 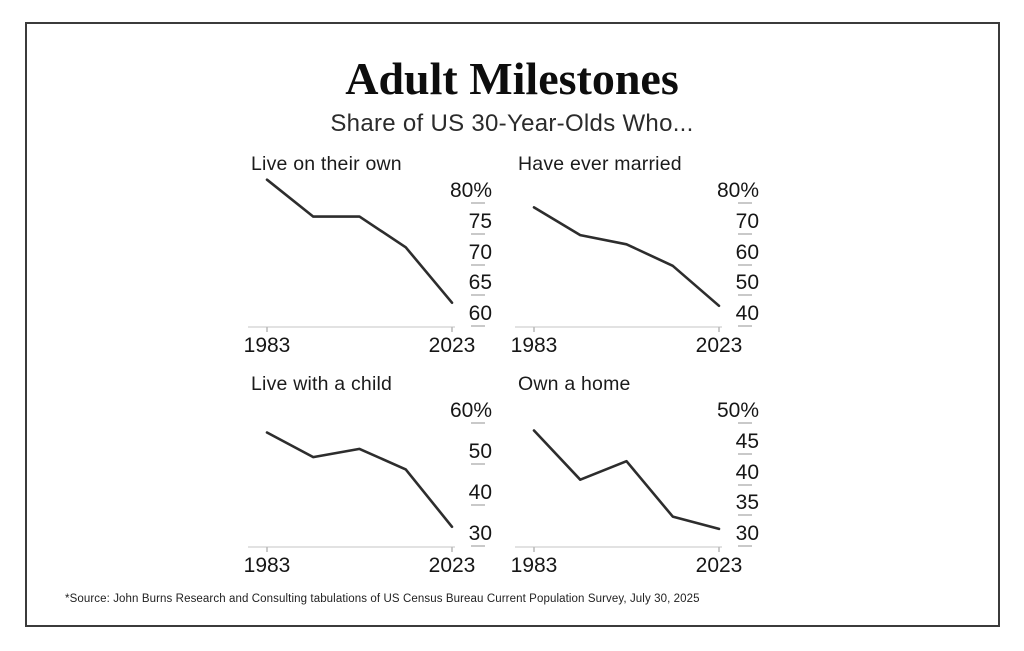 I want to click on y-axis-label: 65, so click(x=480, y=283).